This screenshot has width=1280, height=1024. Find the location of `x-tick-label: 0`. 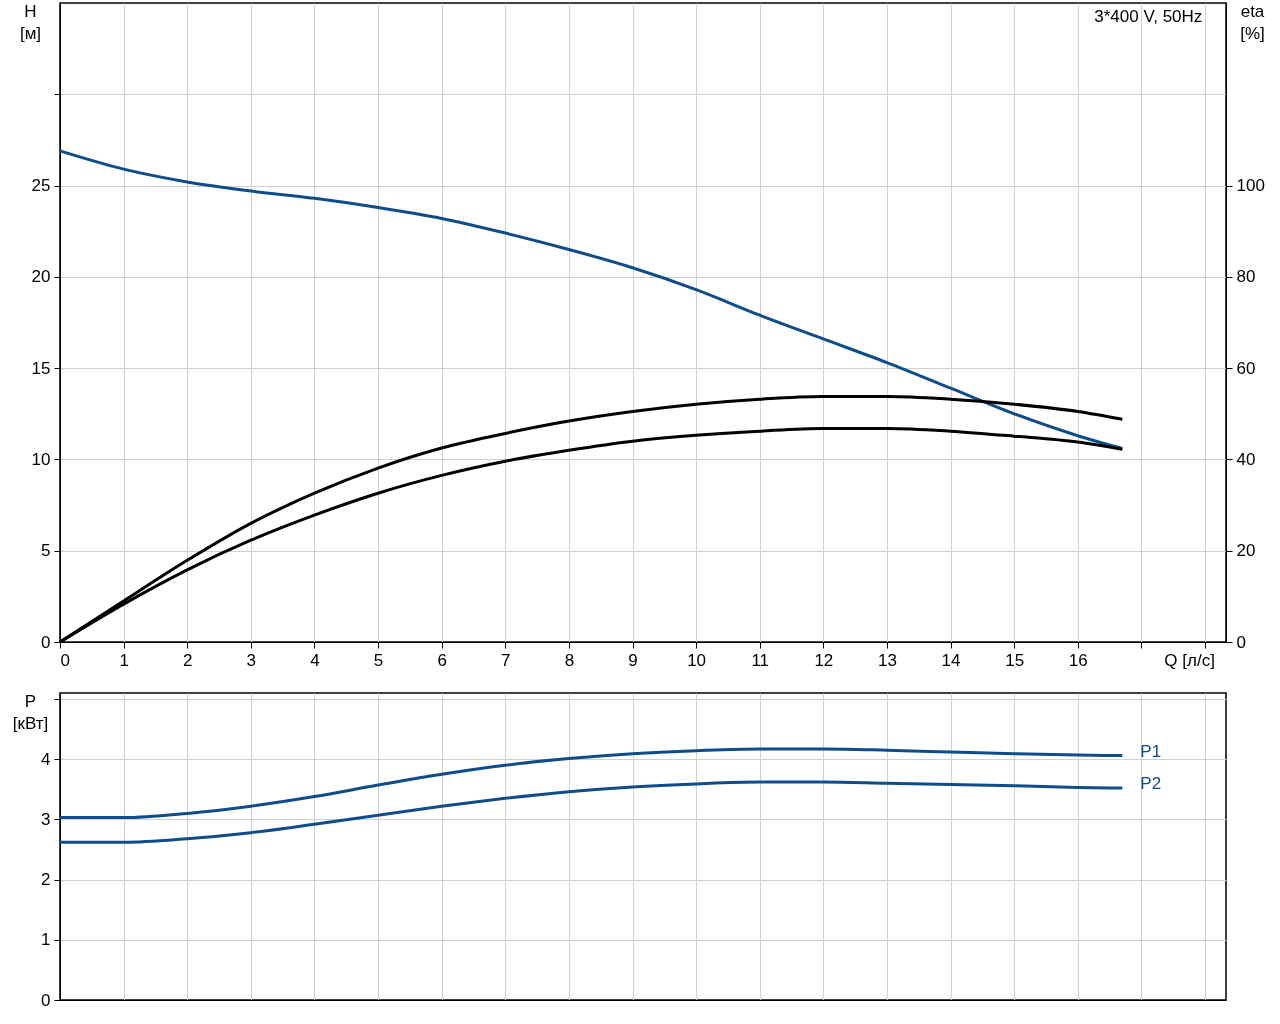

x-tick-label: 0 is located at coordinates (65, 660).